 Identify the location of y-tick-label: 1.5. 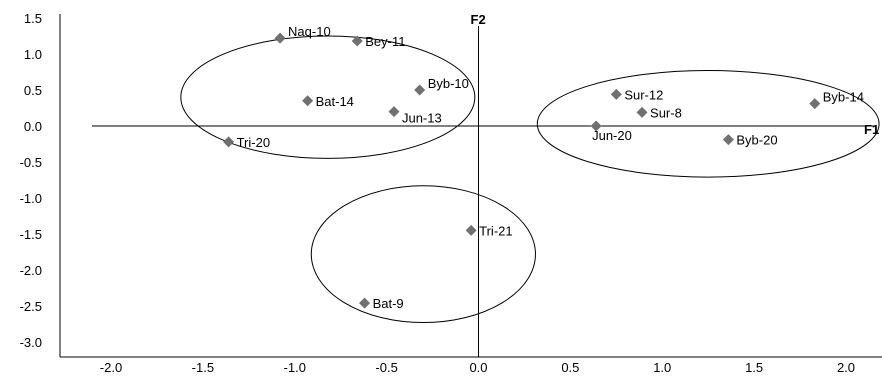
(33, 18).